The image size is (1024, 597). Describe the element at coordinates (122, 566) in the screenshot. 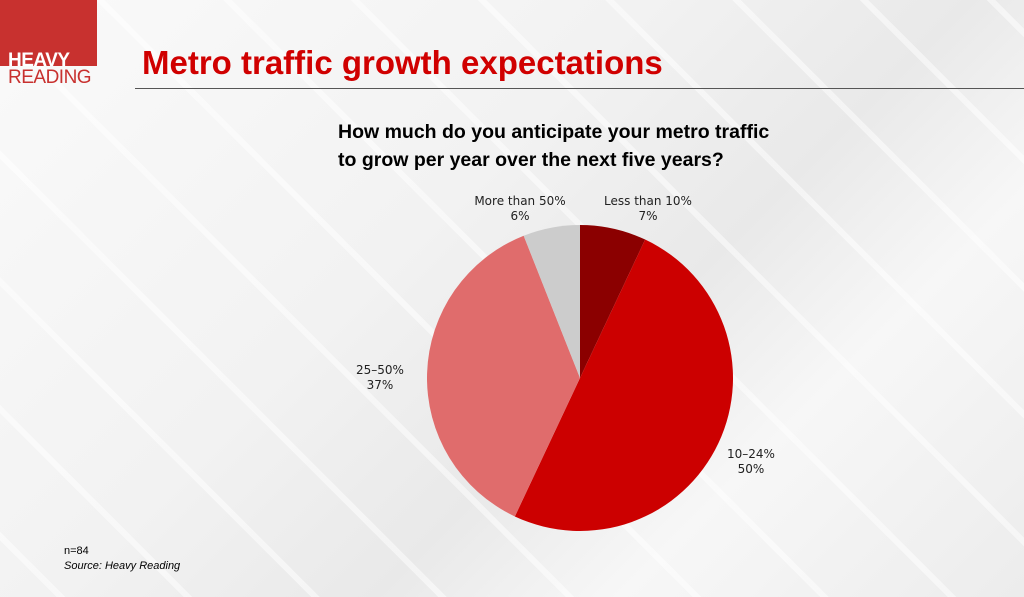

I see `source-note: Source: Heavy Reading` at that location.